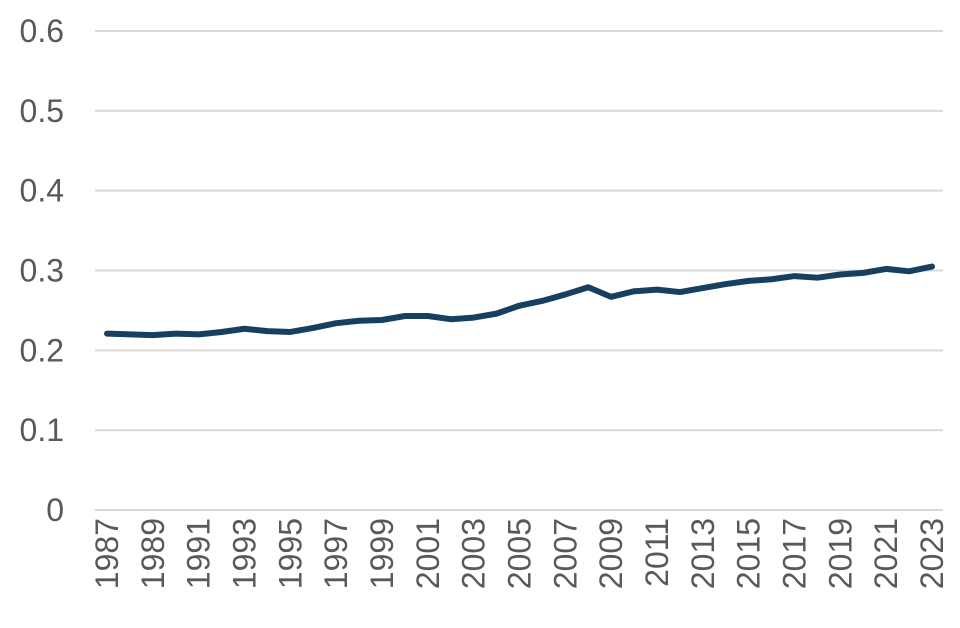 The height and width of the screenshot is (628, 960). What do you see at coordinates (199, 553) in the screenshot?
I see `x-tick-label: 1991` at bounding box center [199, 553].